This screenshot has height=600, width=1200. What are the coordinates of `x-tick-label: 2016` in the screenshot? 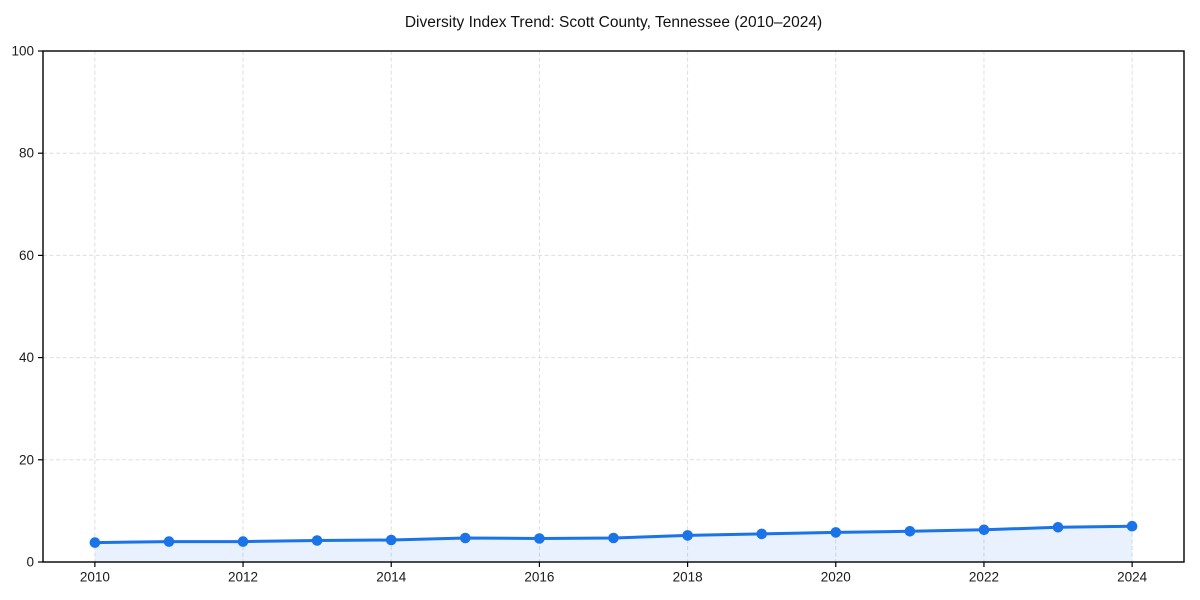 It's located at (539, 577).